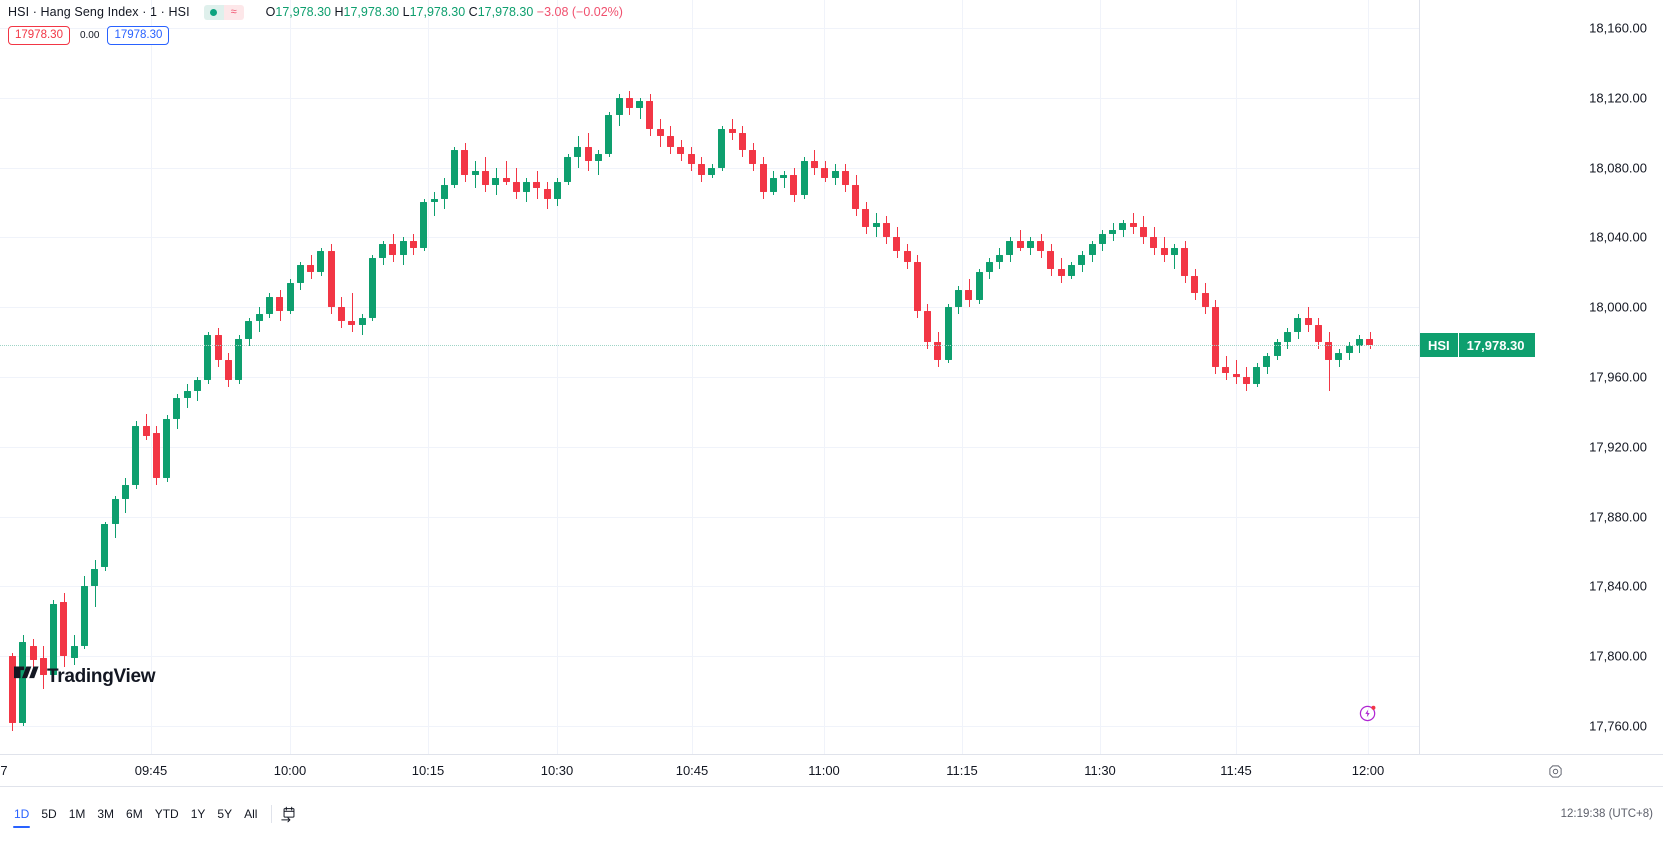 The width and height of the screenshot is (1663, 841). Describe the element at coordinates (225, 813) in the screenshot. I see `range-button-5y: 5Y` at that location.